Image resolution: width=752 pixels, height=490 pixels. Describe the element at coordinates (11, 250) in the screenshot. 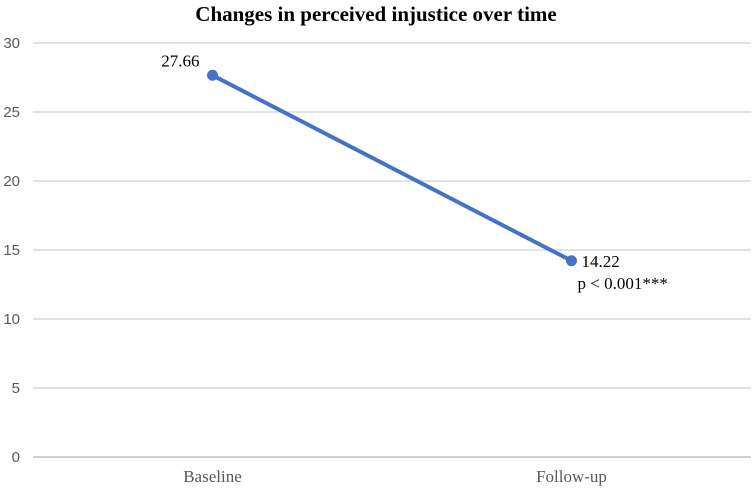

I see `y-axis-tick-label: 15` at that location.